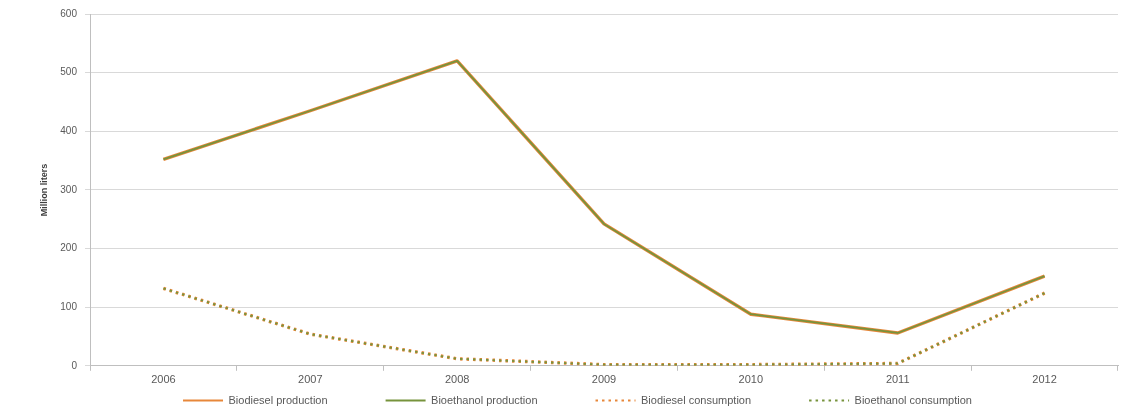 The image size is (1122, 417). I want to click on y-tick-label: 300, so click(69, 189).